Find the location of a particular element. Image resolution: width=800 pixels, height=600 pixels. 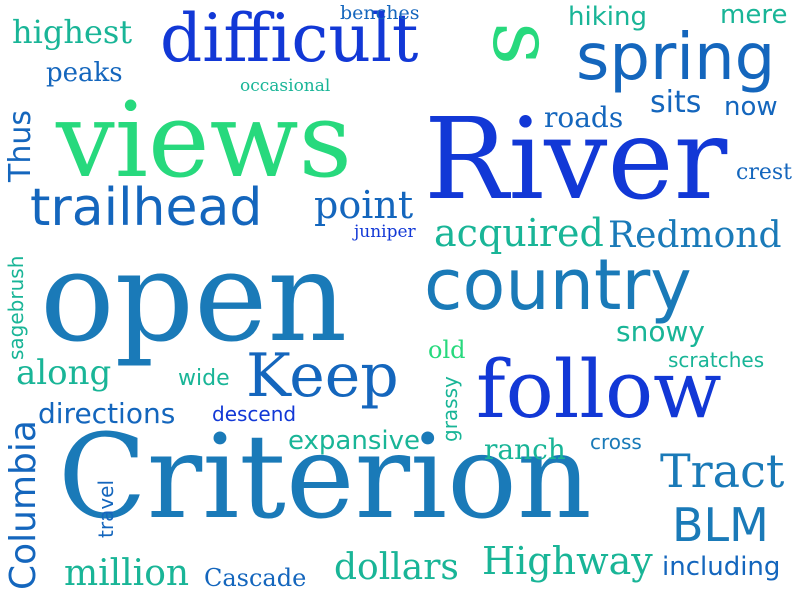

word-juniper: juniper is located at coordinates (385, 232).